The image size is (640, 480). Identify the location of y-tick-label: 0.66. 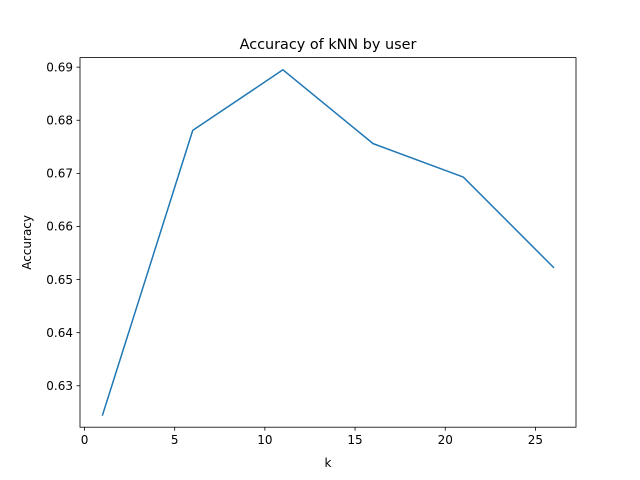
(59, 227).